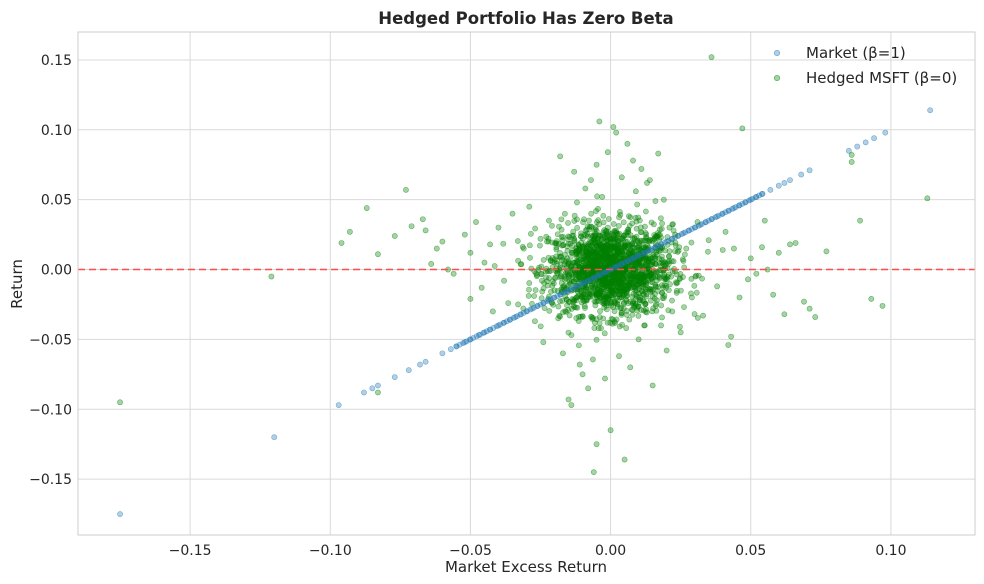 The width and height of the screenshot is (984, 584). What do you see at coordinates (890, 551) in the screenshot?
I see `x-tick-label: 0.10` at bounding box center [890, 551].